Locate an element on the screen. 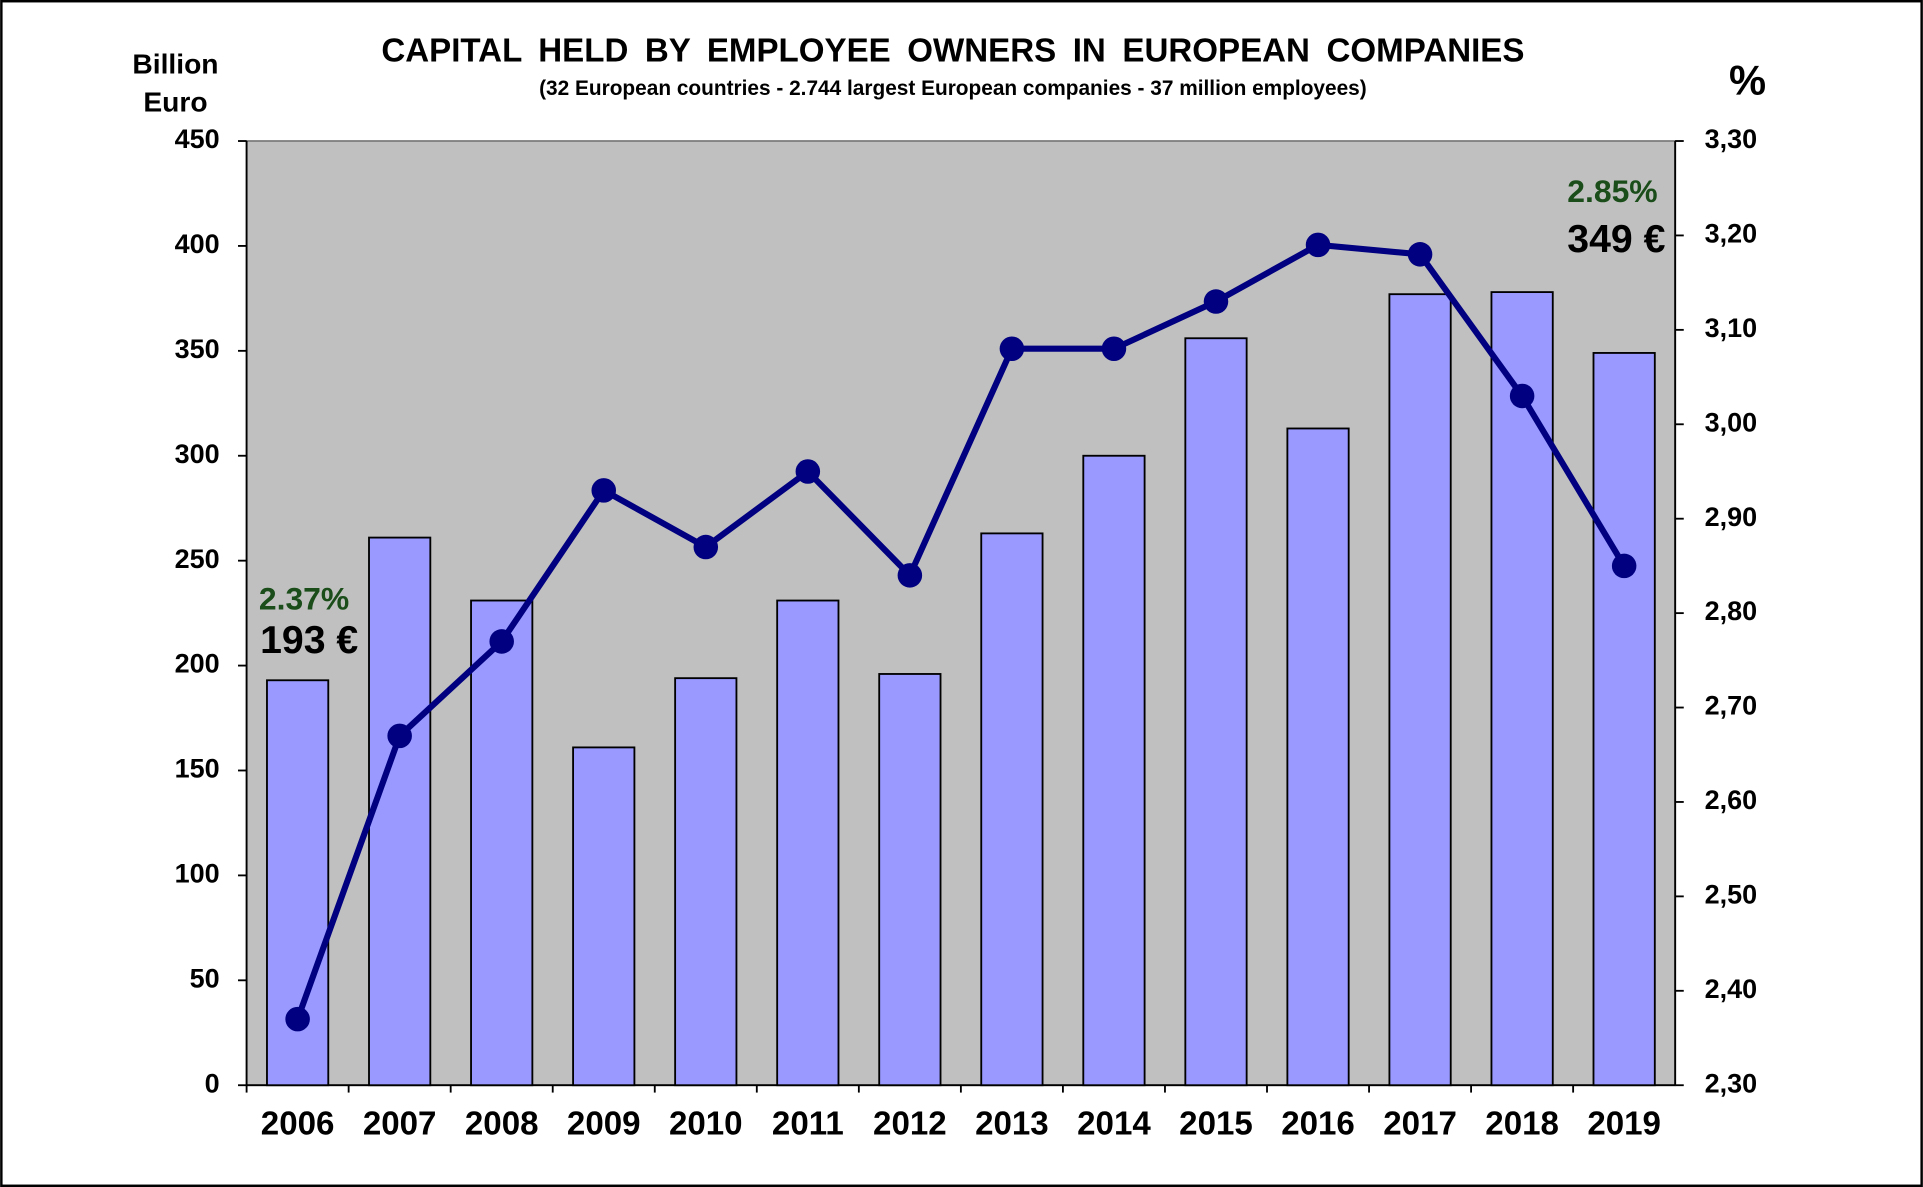  y-tick-label: 0 is located at coordinates (212, 1083).